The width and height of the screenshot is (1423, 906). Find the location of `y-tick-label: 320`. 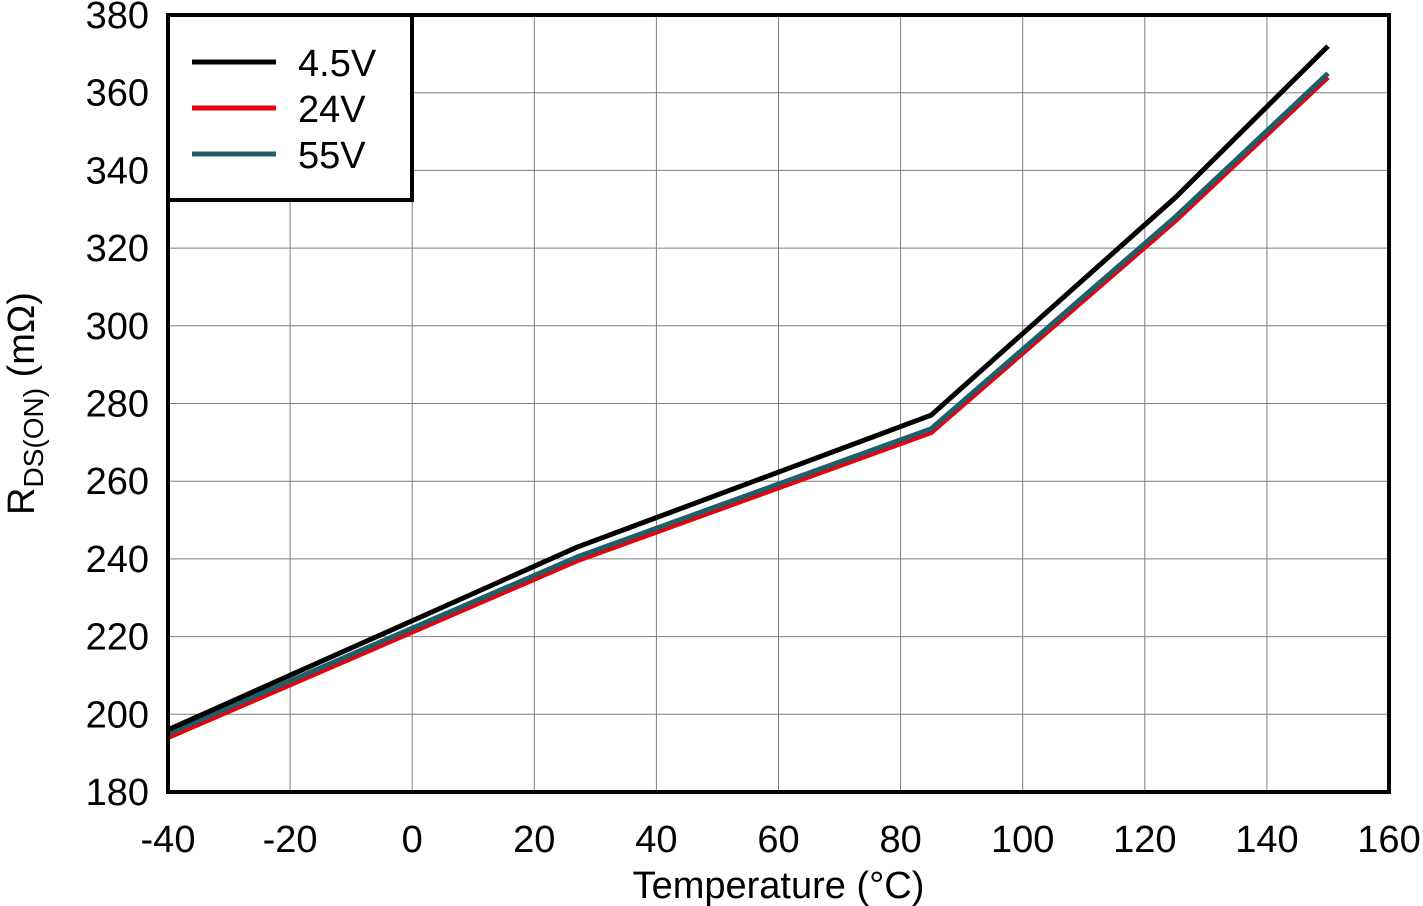

y-tick-label: 320 is located at coordinates (117, 249).